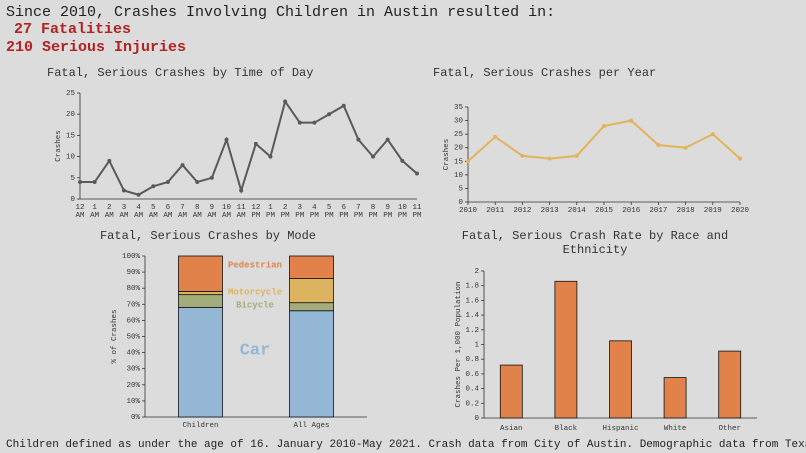 The height and width of the screenshot is (453, 806). I want to click on chart-title: Fatal, Serious Crashes by Mode, so click(208, 236).